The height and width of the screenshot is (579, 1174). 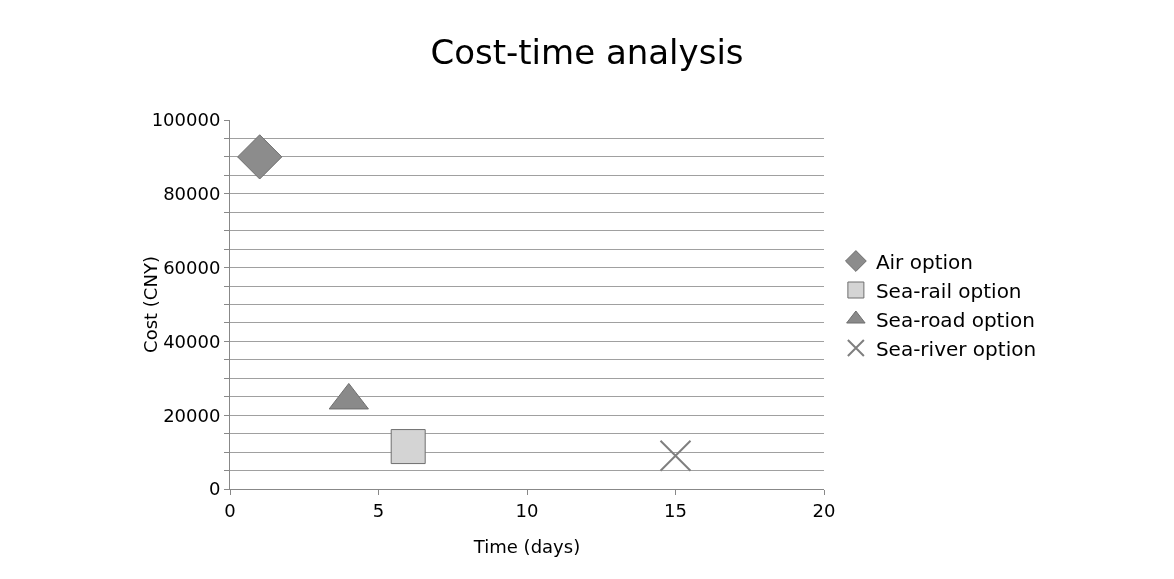 What do you see at coordinates (230, 510) in the screenshot?
I see `x-tick-label: 0` at bounding box center [230, 510].